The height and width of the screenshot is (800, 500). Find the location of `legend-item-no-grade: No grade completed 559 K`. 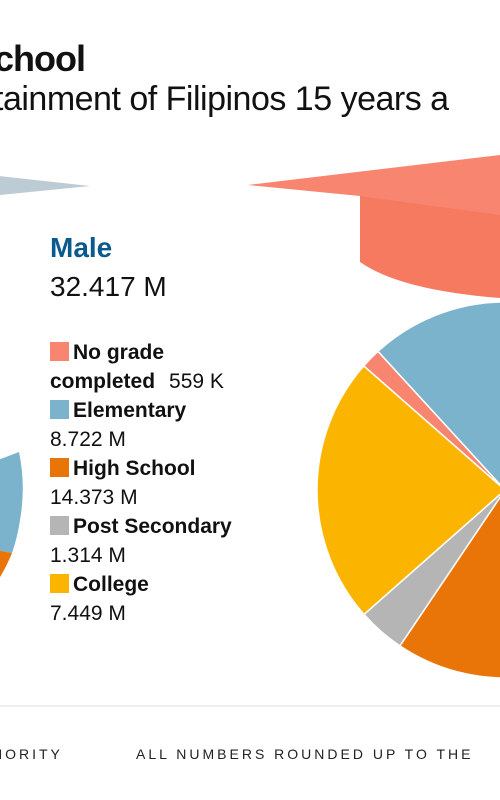

legend-item-no-grade: No grade completed 559 K is located at coordinates (185, 367).